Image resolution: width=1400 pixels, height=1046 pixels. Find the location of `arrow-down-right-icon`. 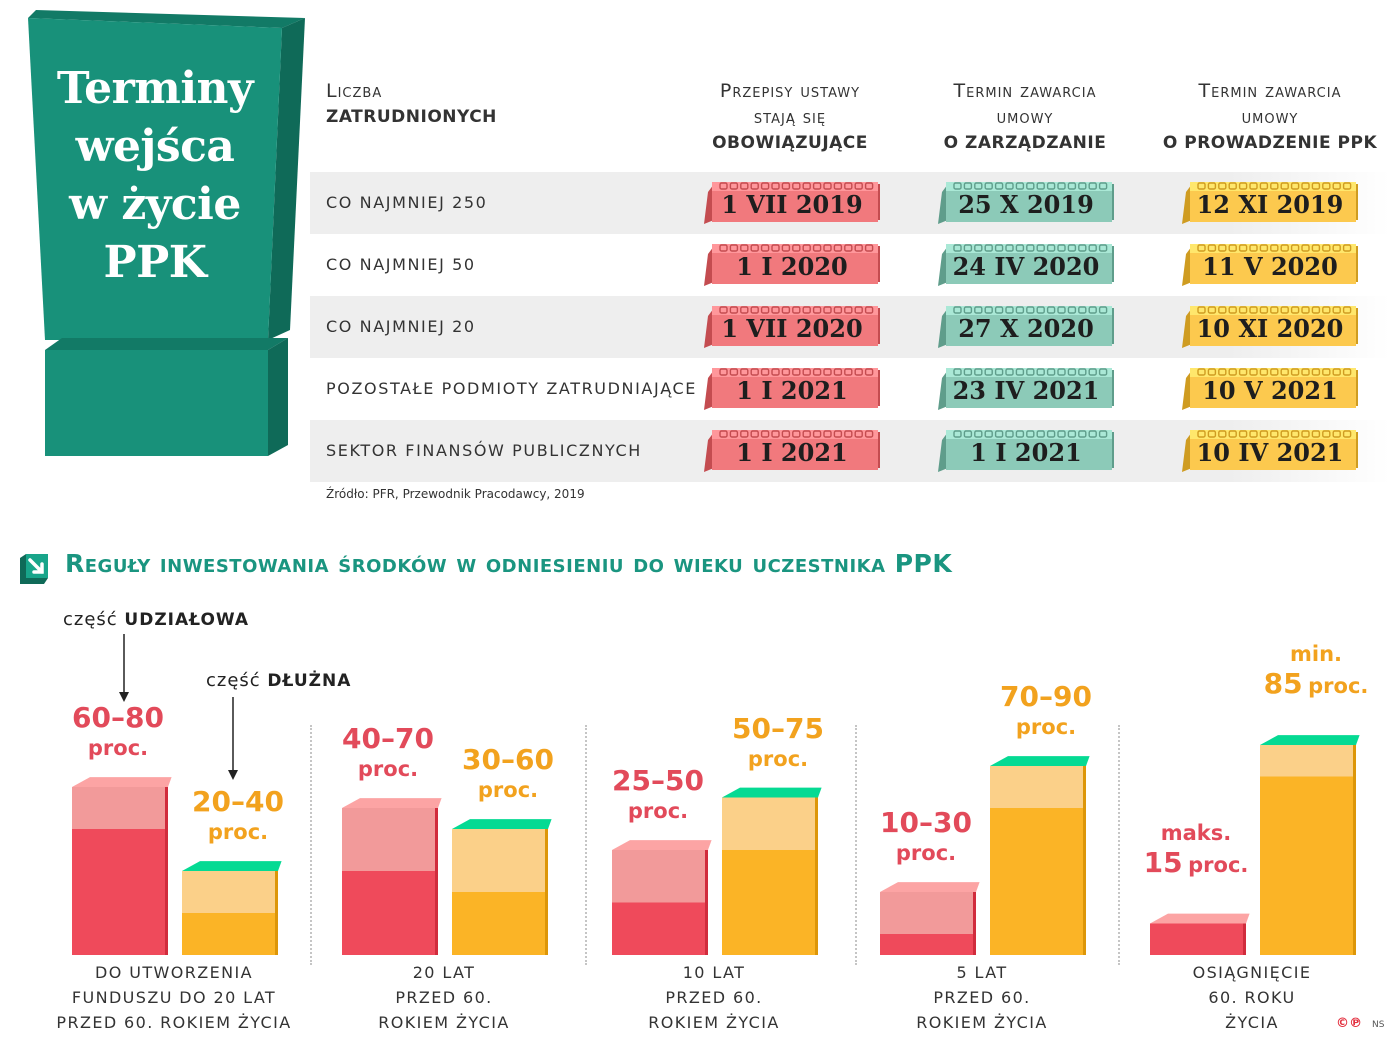

arrow-down-right-icon is located at coordinates (34, 569).